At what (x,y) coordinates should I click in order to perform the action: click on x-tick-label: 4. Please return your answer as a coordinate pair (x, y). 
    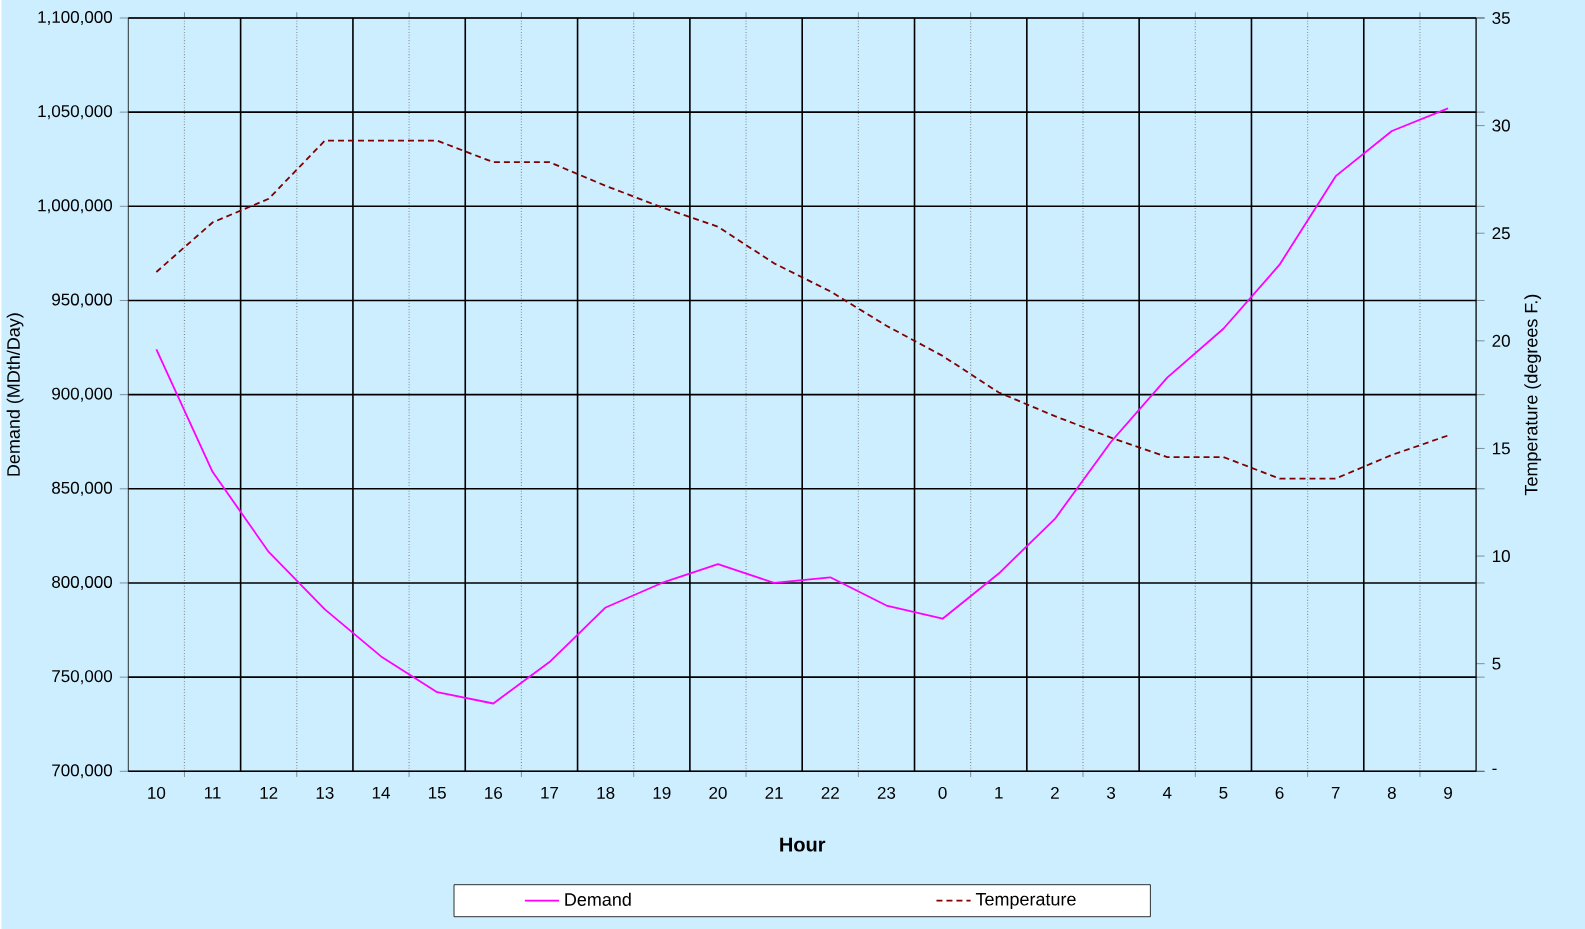
    Looking at the image, I should click on (1167, 792).